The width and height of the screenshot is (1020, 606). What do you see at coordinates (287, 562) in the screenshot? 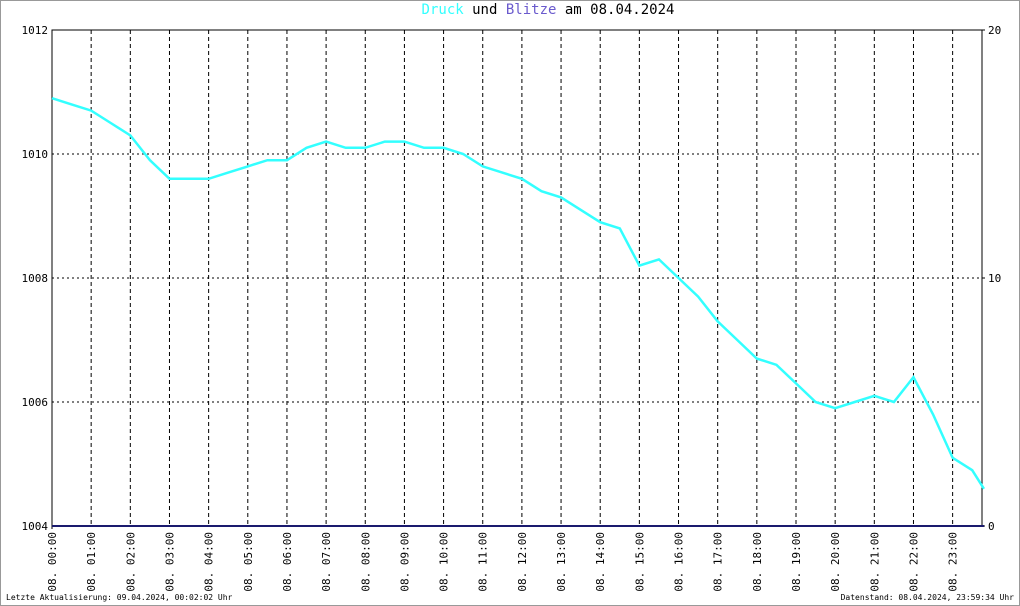
I see `x-tick-label: 08. 06:00` at bounding box center [287, 562].